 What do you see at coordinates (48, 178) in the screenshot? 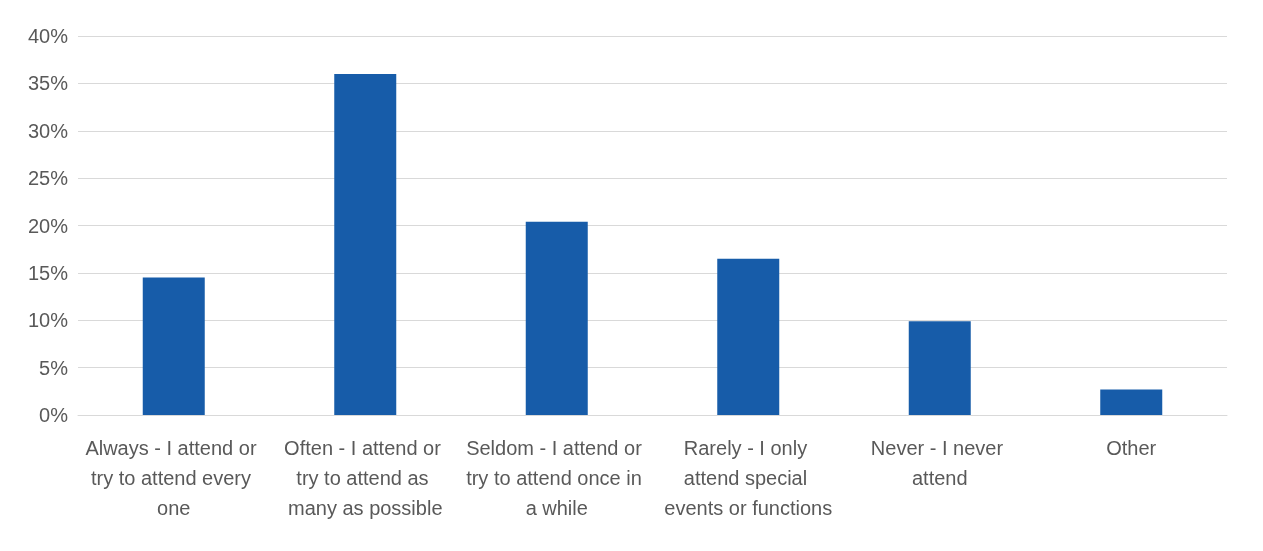
I see `y-tick-label: 25%` at bounding box center [48, 178].